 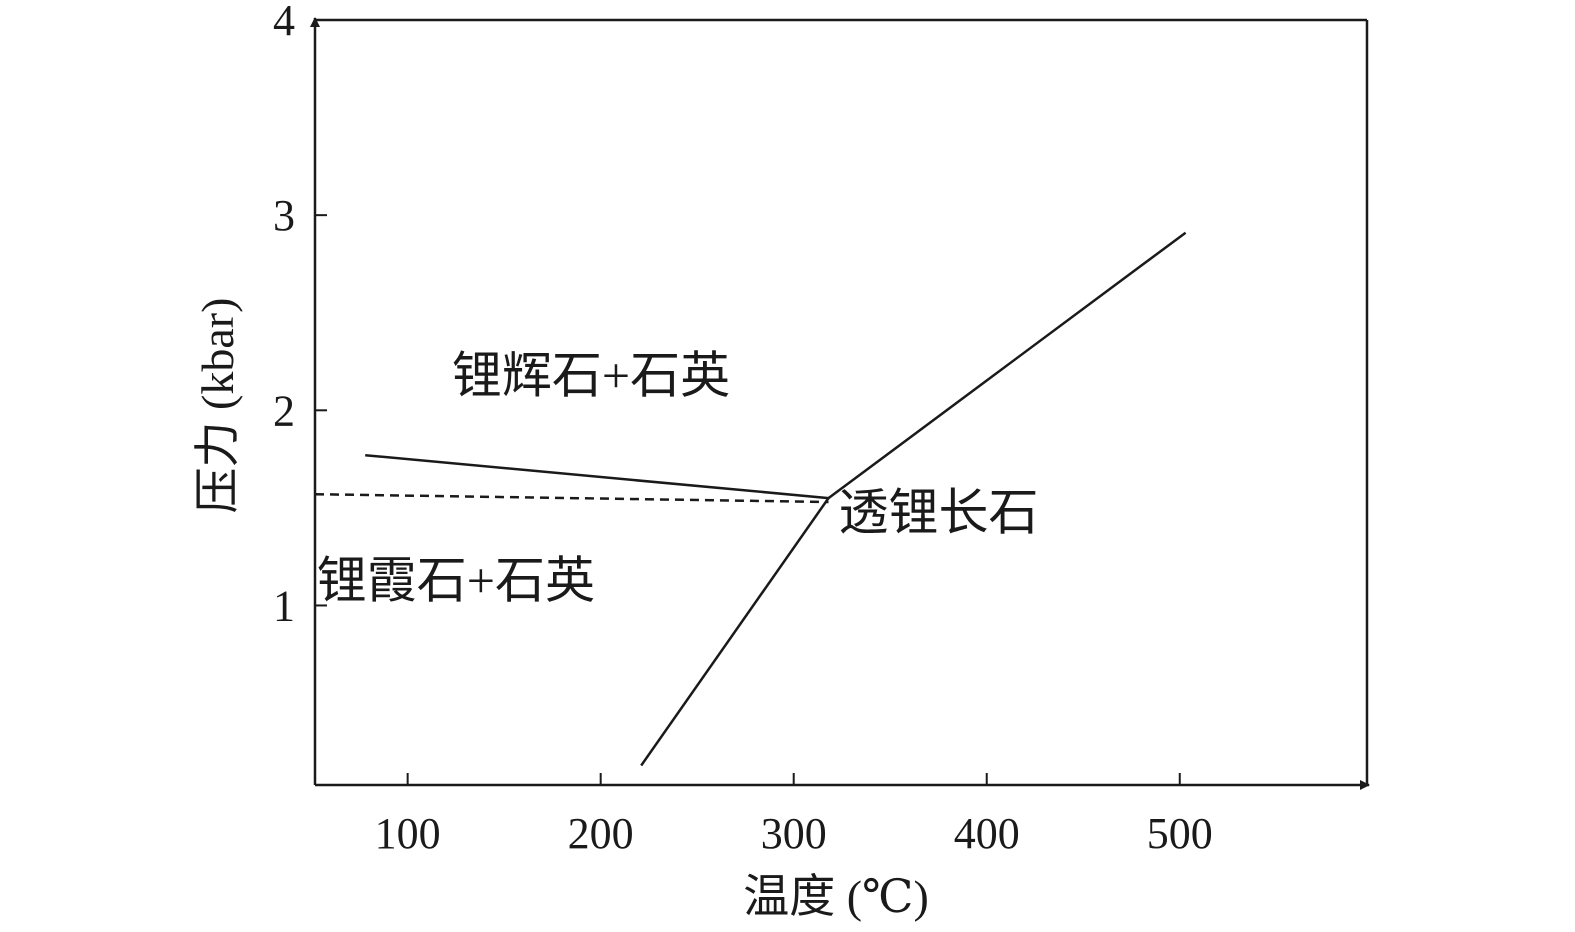 What do you see at coordinates (456, 581) in the screenshot?
I see `region-label: 锂霞石+石英` at bounding box center [456, 581].